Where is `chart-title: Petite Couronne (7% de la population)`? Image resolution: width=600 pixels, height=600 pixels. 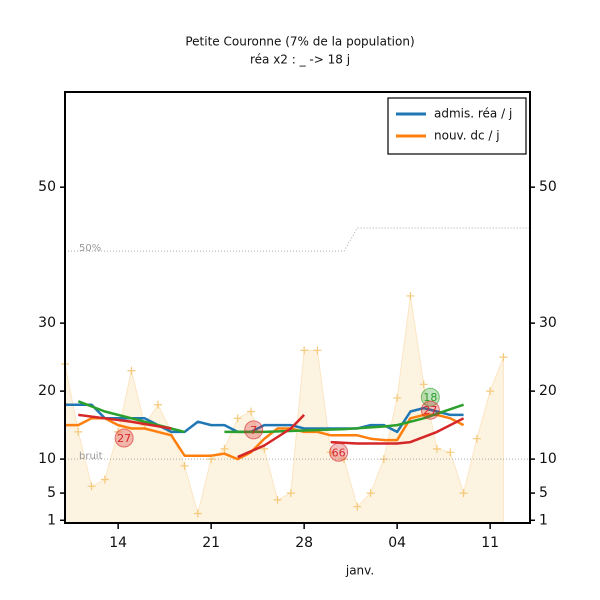 chart-title: Petite Couronne (7% de la population) is located at coordinates (299, 42).